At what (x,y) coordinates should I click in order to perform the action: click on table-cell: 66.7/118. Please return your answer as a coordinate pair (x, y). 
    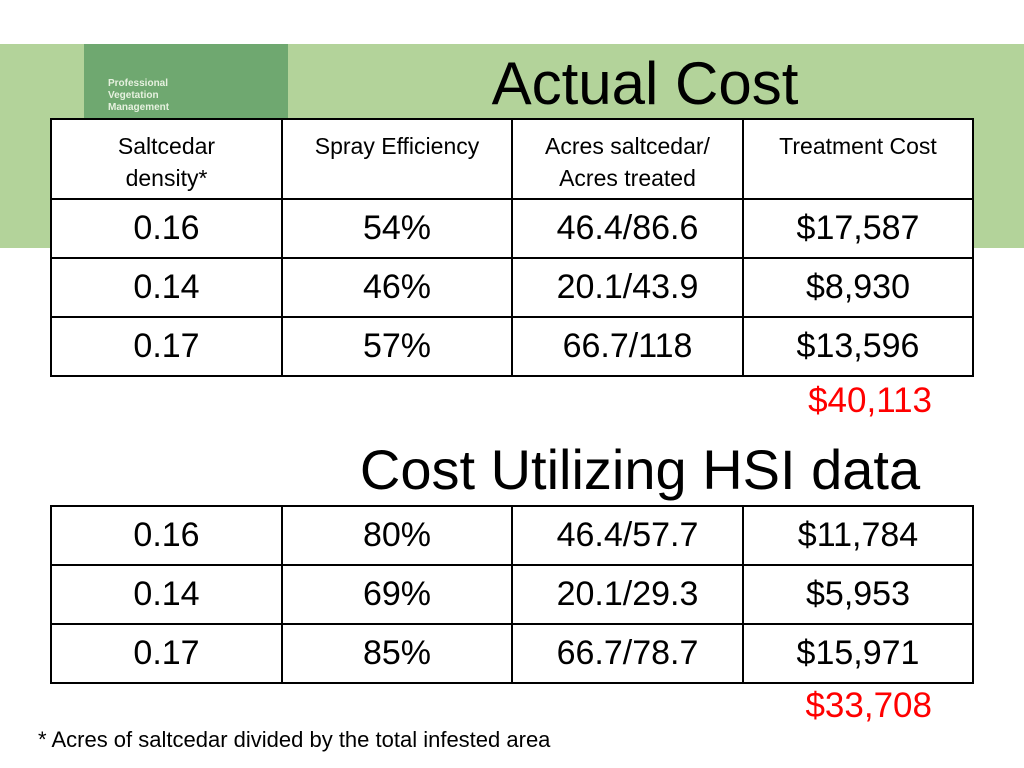
    Looking at the image, I should click on (627, 346).